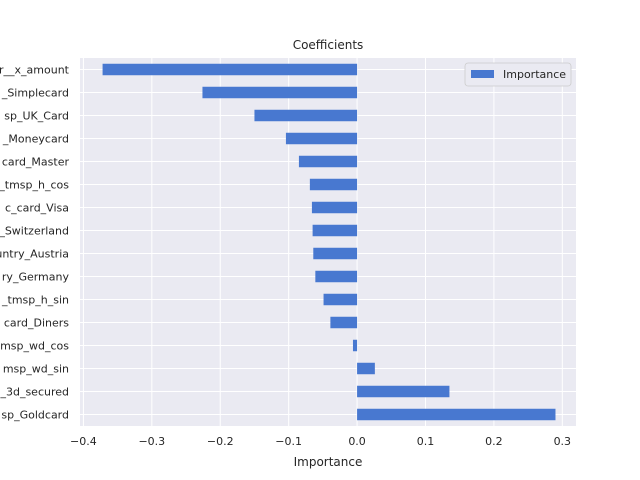 This screenshot has height=480, width=640. What do you see at coordinates (37, 208) in the screenshot?
I see `y-tick-label: c_card_Visa` at bounding box center [37, 208].